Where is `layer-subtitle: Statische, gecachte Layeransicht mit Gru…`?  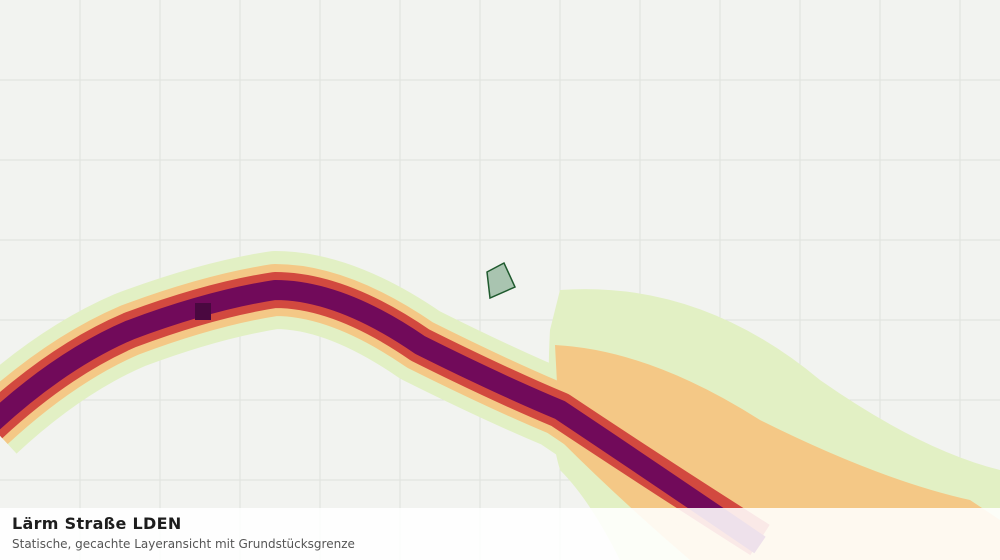 layer-subtitle: Statische, gecachte Layeransicht mit Gru… is located at coordinates (183, 544).